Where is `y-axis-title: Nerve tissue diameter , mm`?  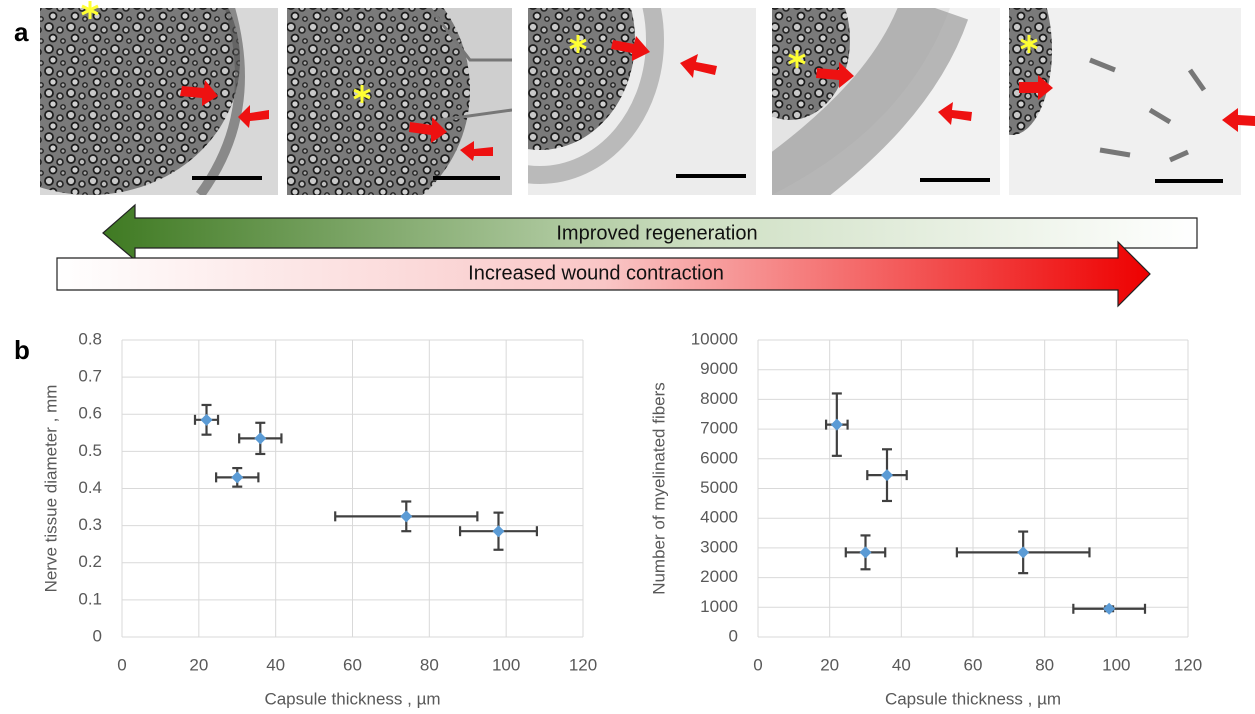
y-axis-title: Nerve tissue diameter , mm is located at coordinates (50, 489).